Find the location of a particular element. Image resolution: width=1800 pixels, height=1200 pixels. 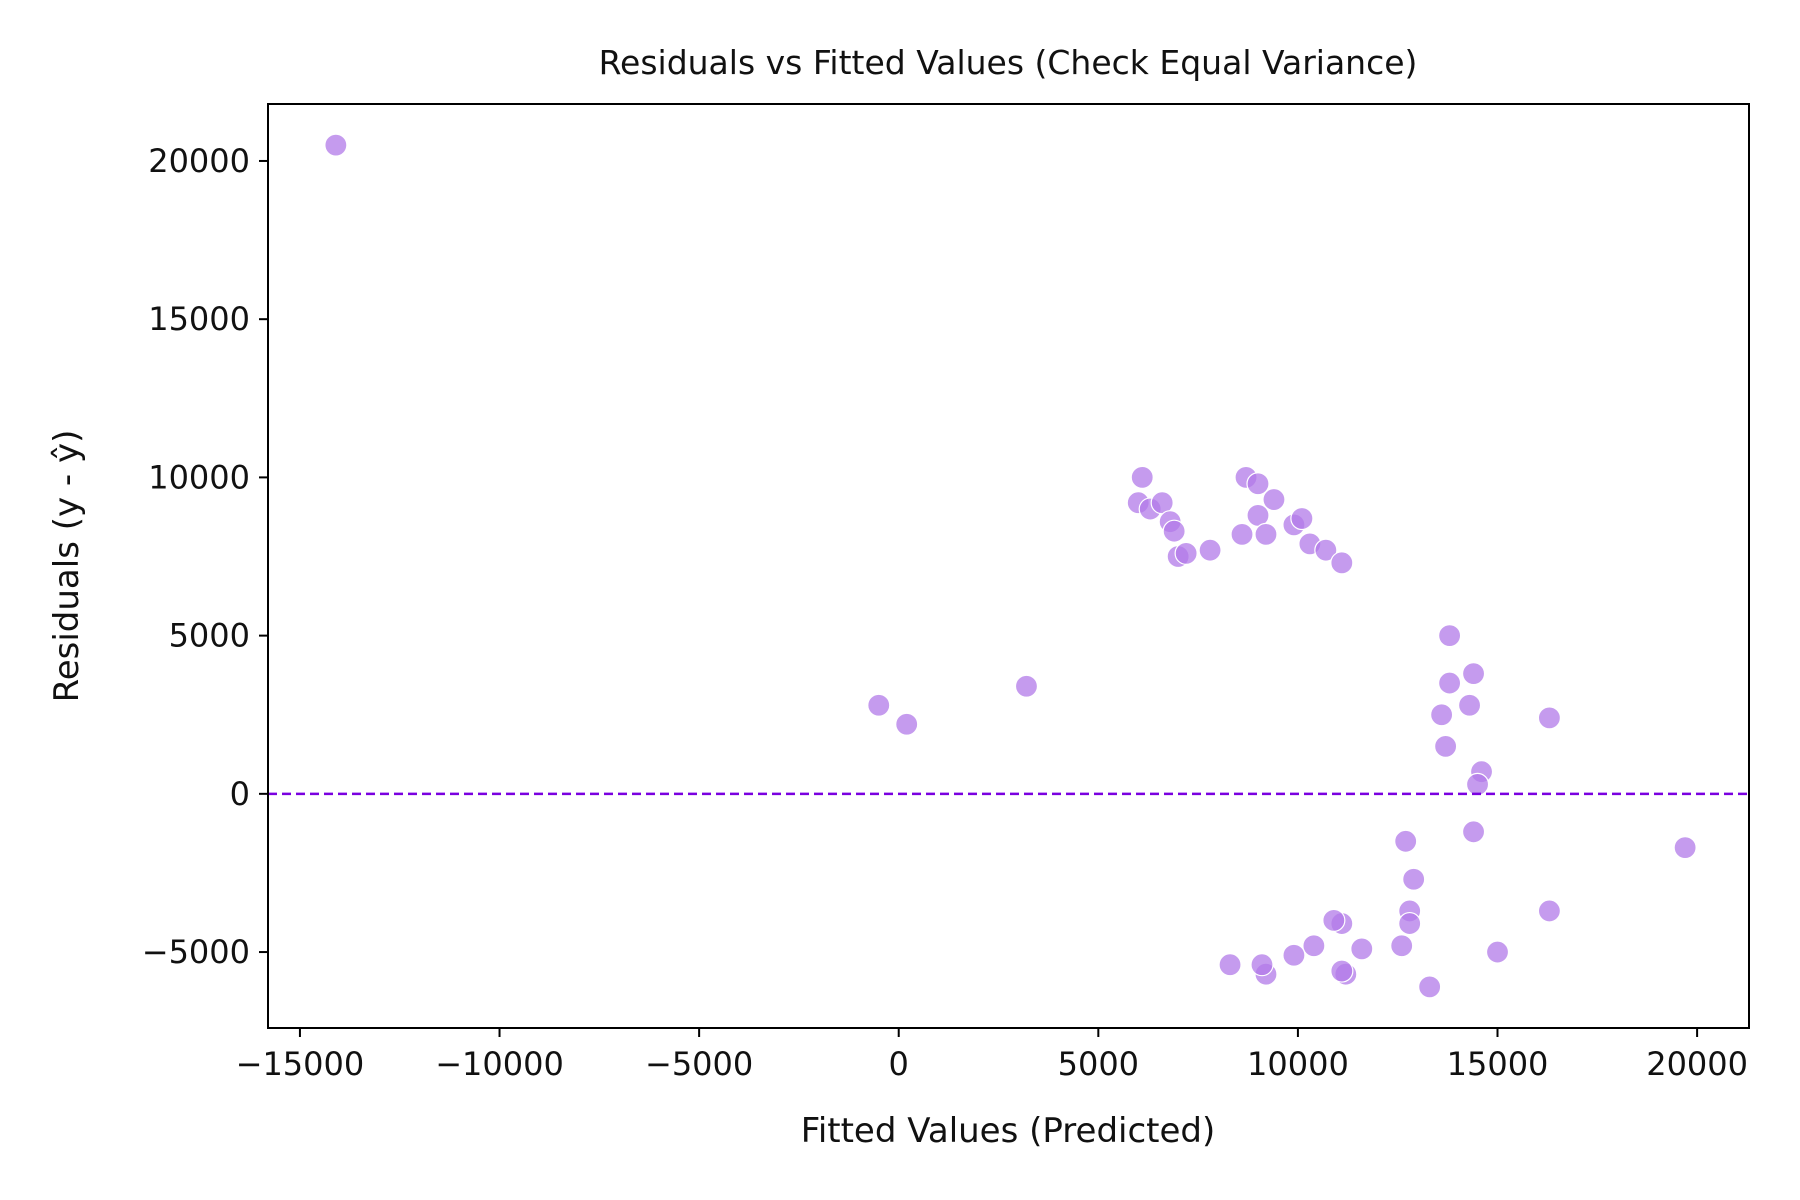

x-tick-label: −5000 is located at coordinates (699, 1064).